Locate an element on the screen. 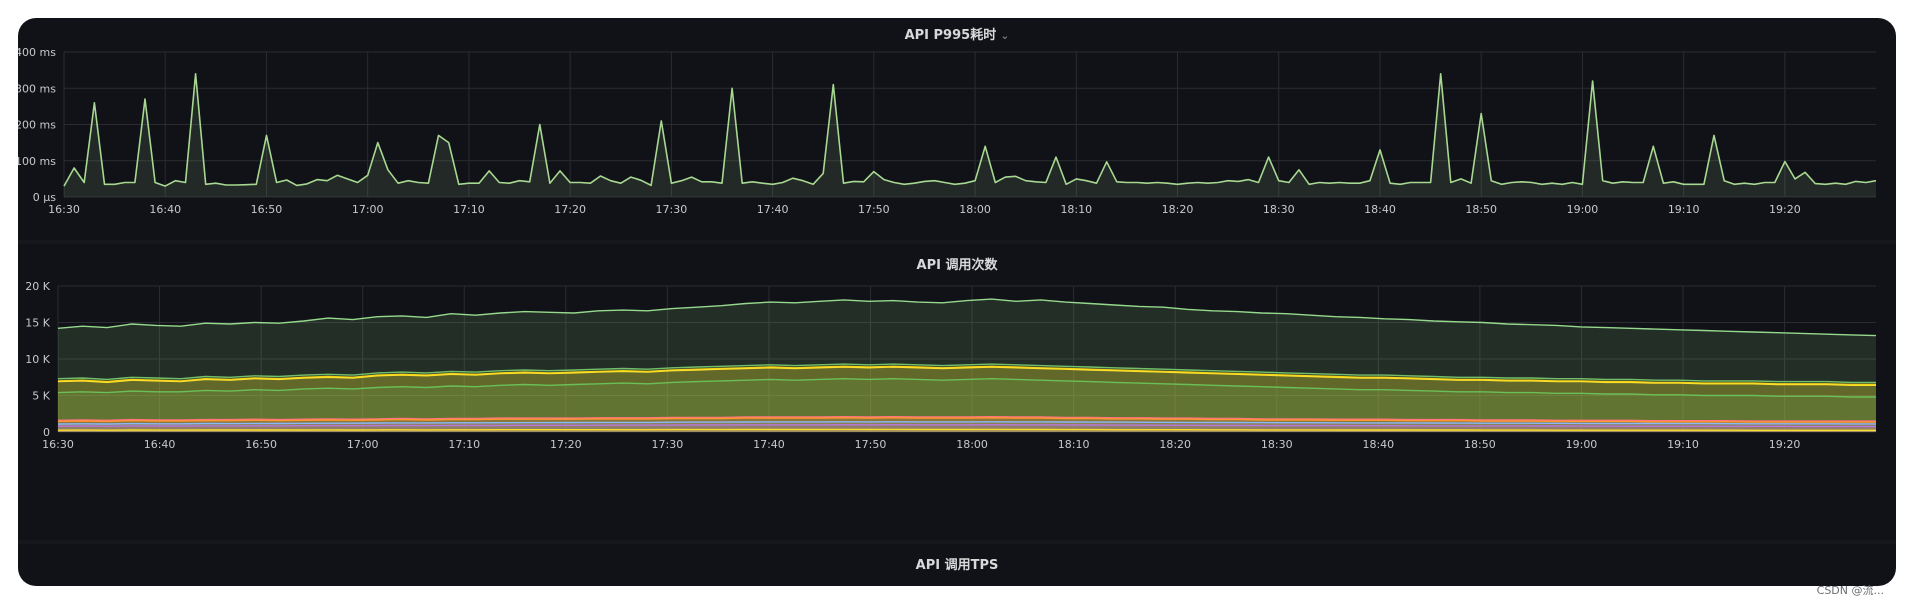 This screenshot has height=604, width=1914. panel-title-calls: API 调用次数 is located at coordinates (957, 263).